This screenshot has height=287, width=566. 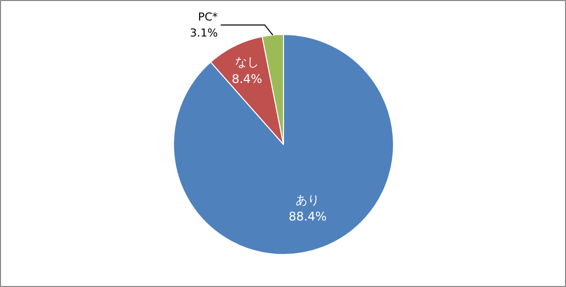 What do you see at coordinates (307, 217) in the screenshot?
I see `data-label: 88.4%` at bounding box center [307, 217].